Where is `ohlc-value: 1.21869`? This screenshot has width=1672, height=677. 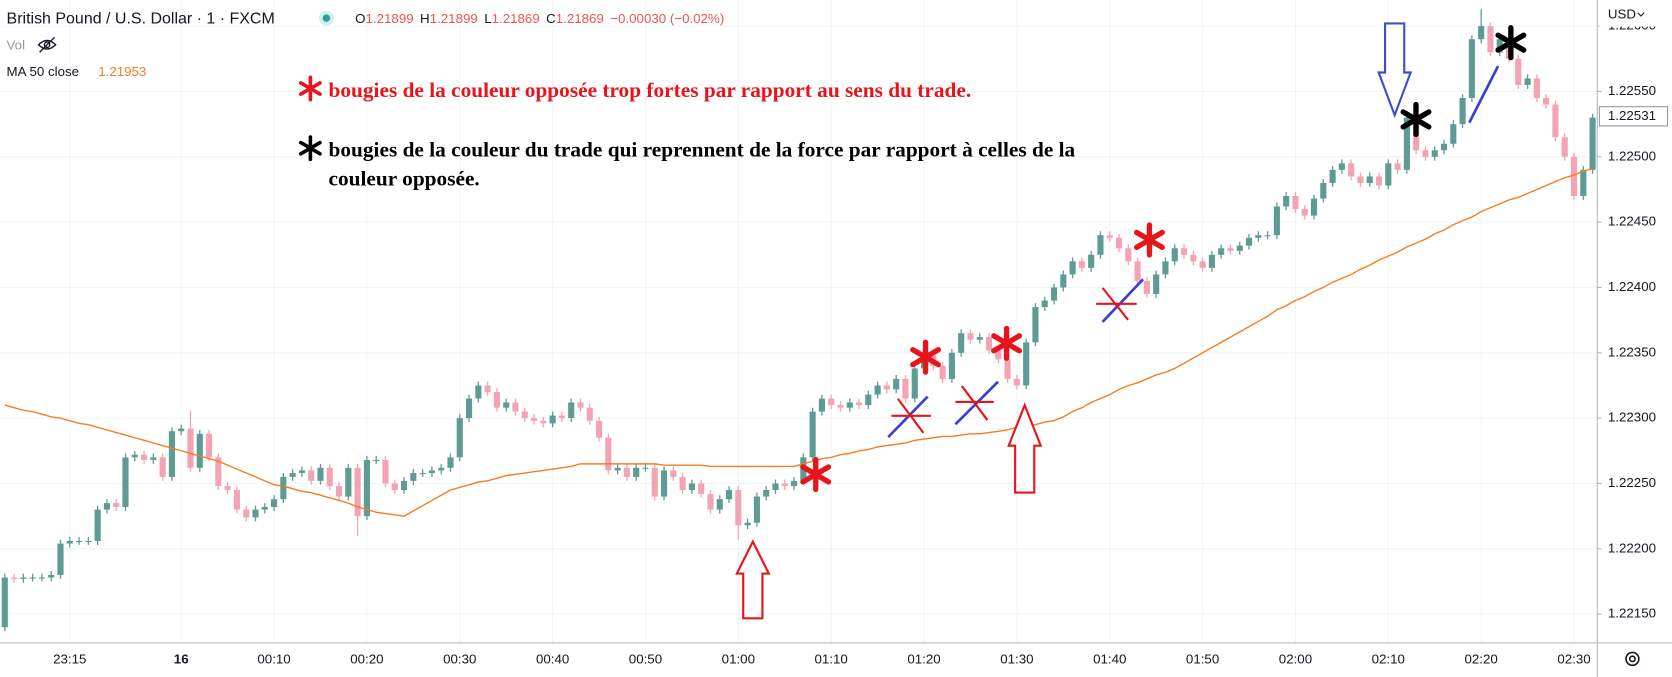 ohlc-value: 1.21869 is located at coordinates (516, 18).